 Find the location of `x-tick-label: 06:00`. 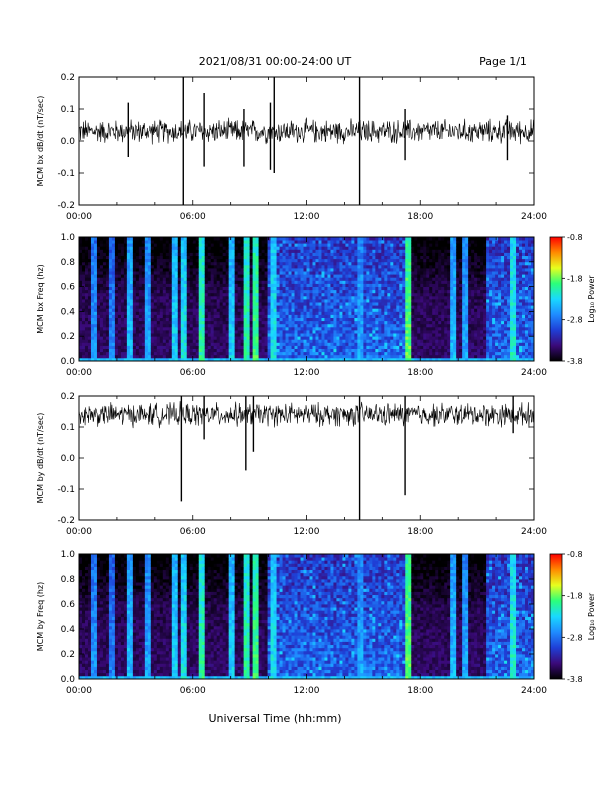

x-tick-label: 06:00 is located at coordinates (193, 217).